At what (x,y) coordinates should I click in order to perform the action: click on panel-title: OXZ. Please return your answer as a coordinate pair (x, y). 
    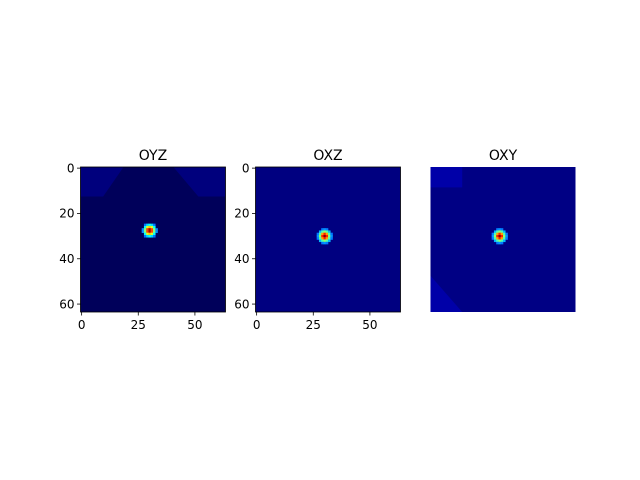
    Looking at the image, I should click on (327, 156).